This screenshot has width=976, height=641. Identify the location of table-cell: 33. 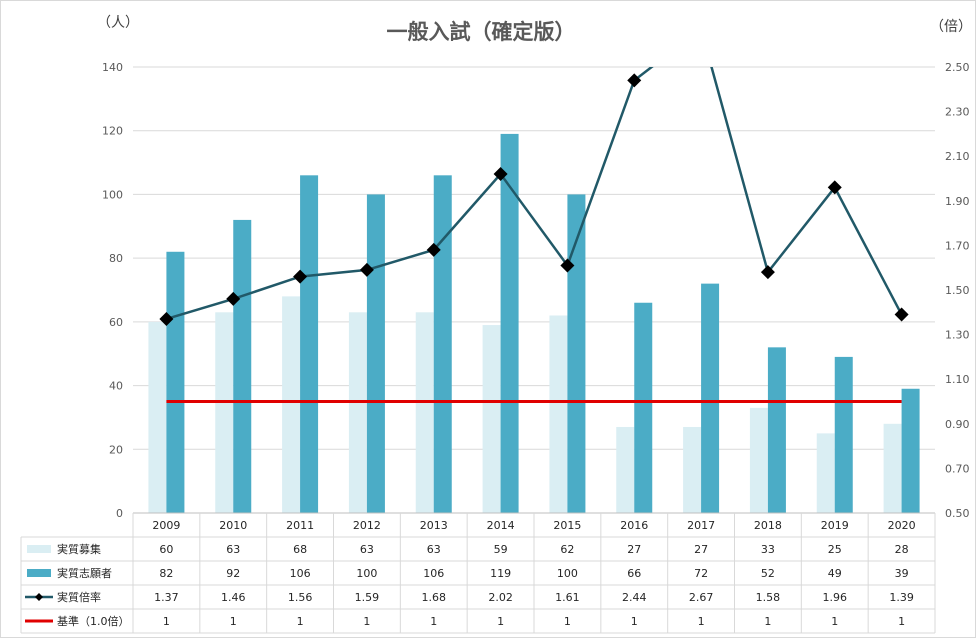
(768, 549).